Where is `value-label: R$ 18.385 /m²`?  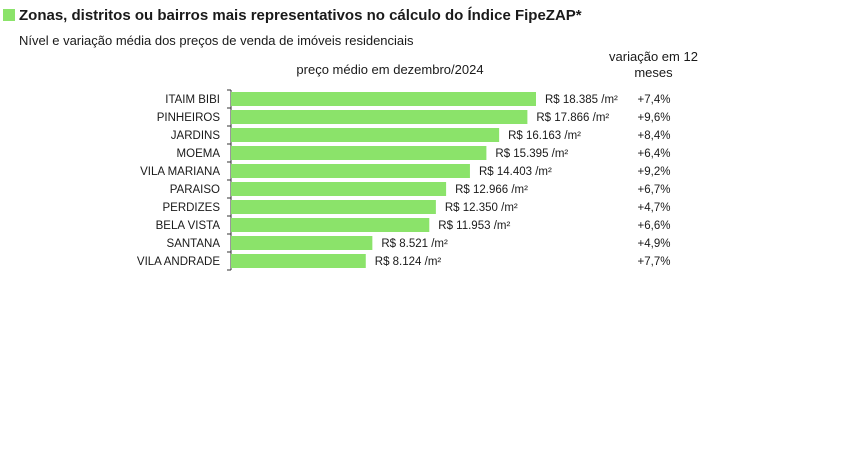 value-label: R$ 18.385 /m² is located at coordinates (581, 100).